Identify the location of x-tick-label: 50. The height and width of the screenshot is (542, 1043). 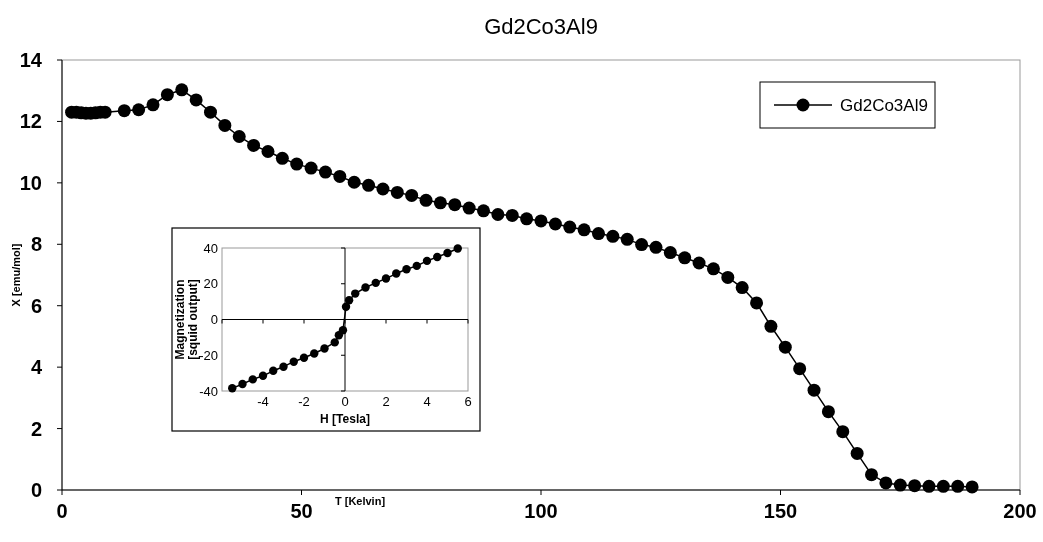
(301, 511).